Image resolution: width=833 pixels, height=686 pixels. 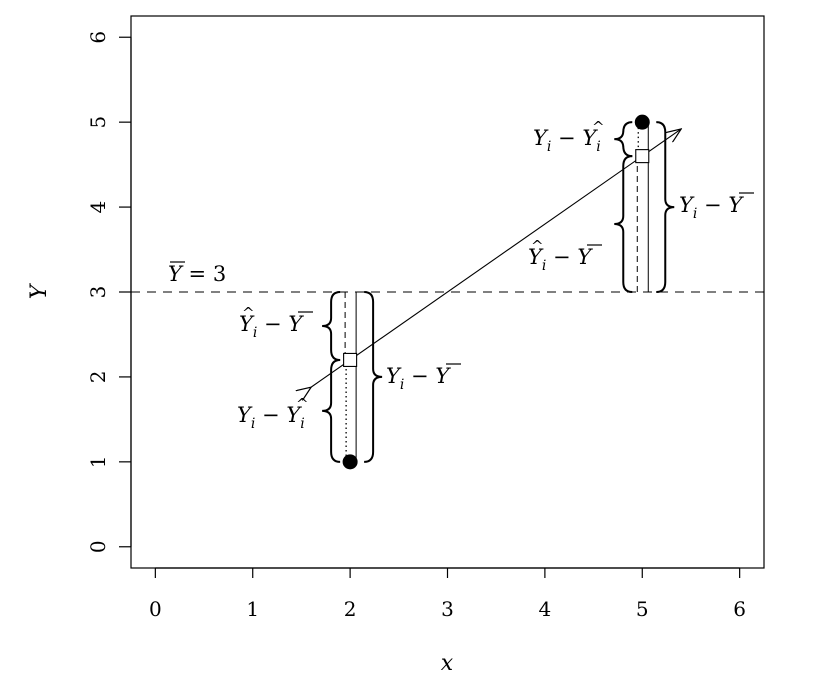 What do you see at coordinates (447, 609) in the screenshot?
I see `x-tick-label: 3` at bounding box center [447, 609].